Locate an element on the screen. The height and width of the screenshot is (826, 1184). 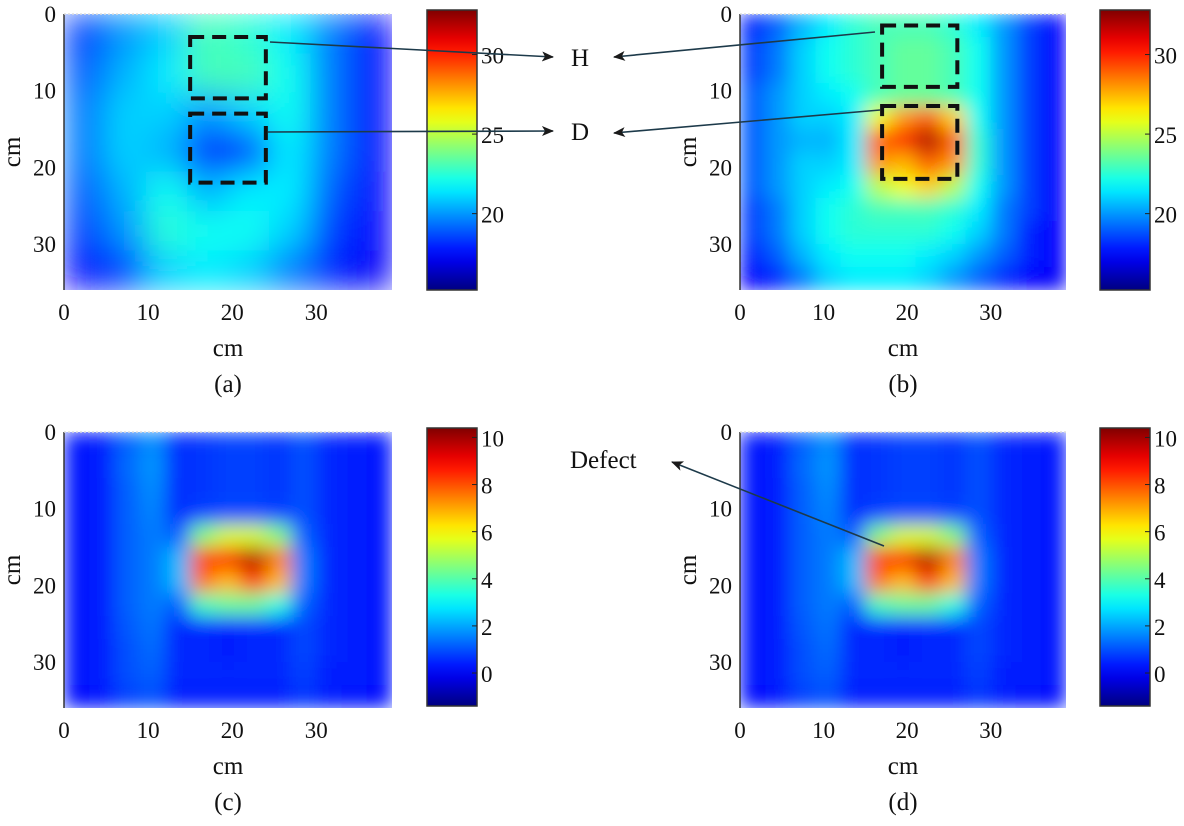
colorbar: 20 25 30 is located at coordinates (465, 150).